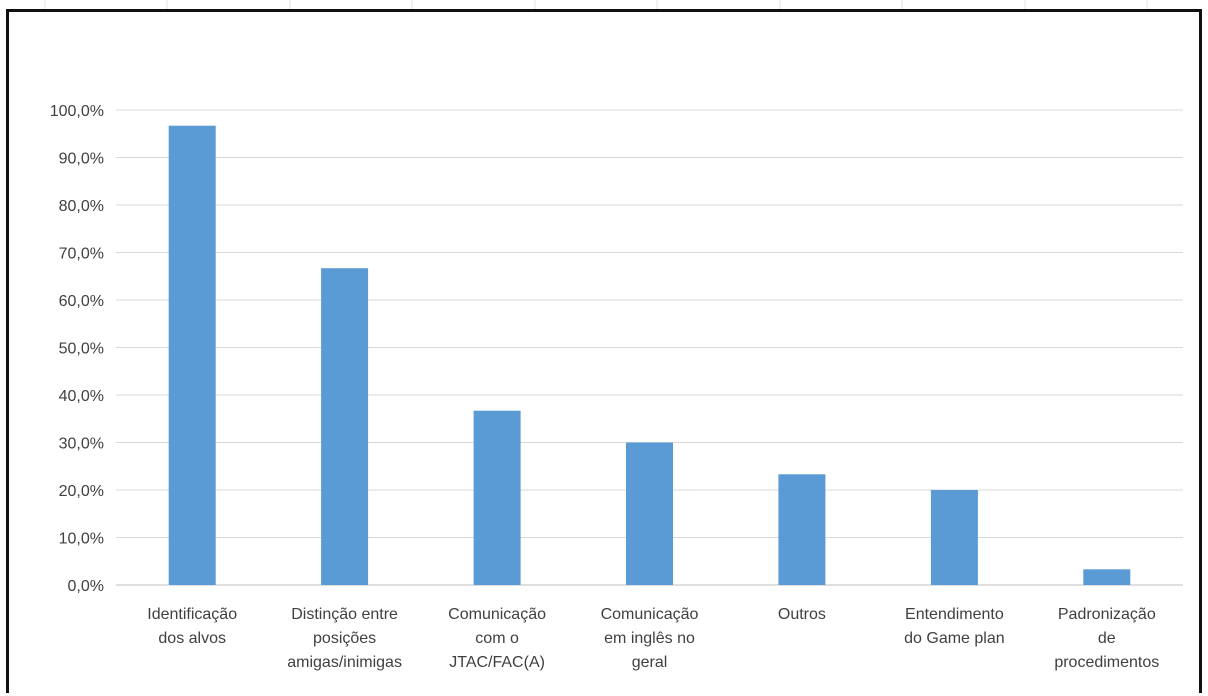  I want to click on x-category-label: Comunicação em inglês no geral, so click(650, 638).